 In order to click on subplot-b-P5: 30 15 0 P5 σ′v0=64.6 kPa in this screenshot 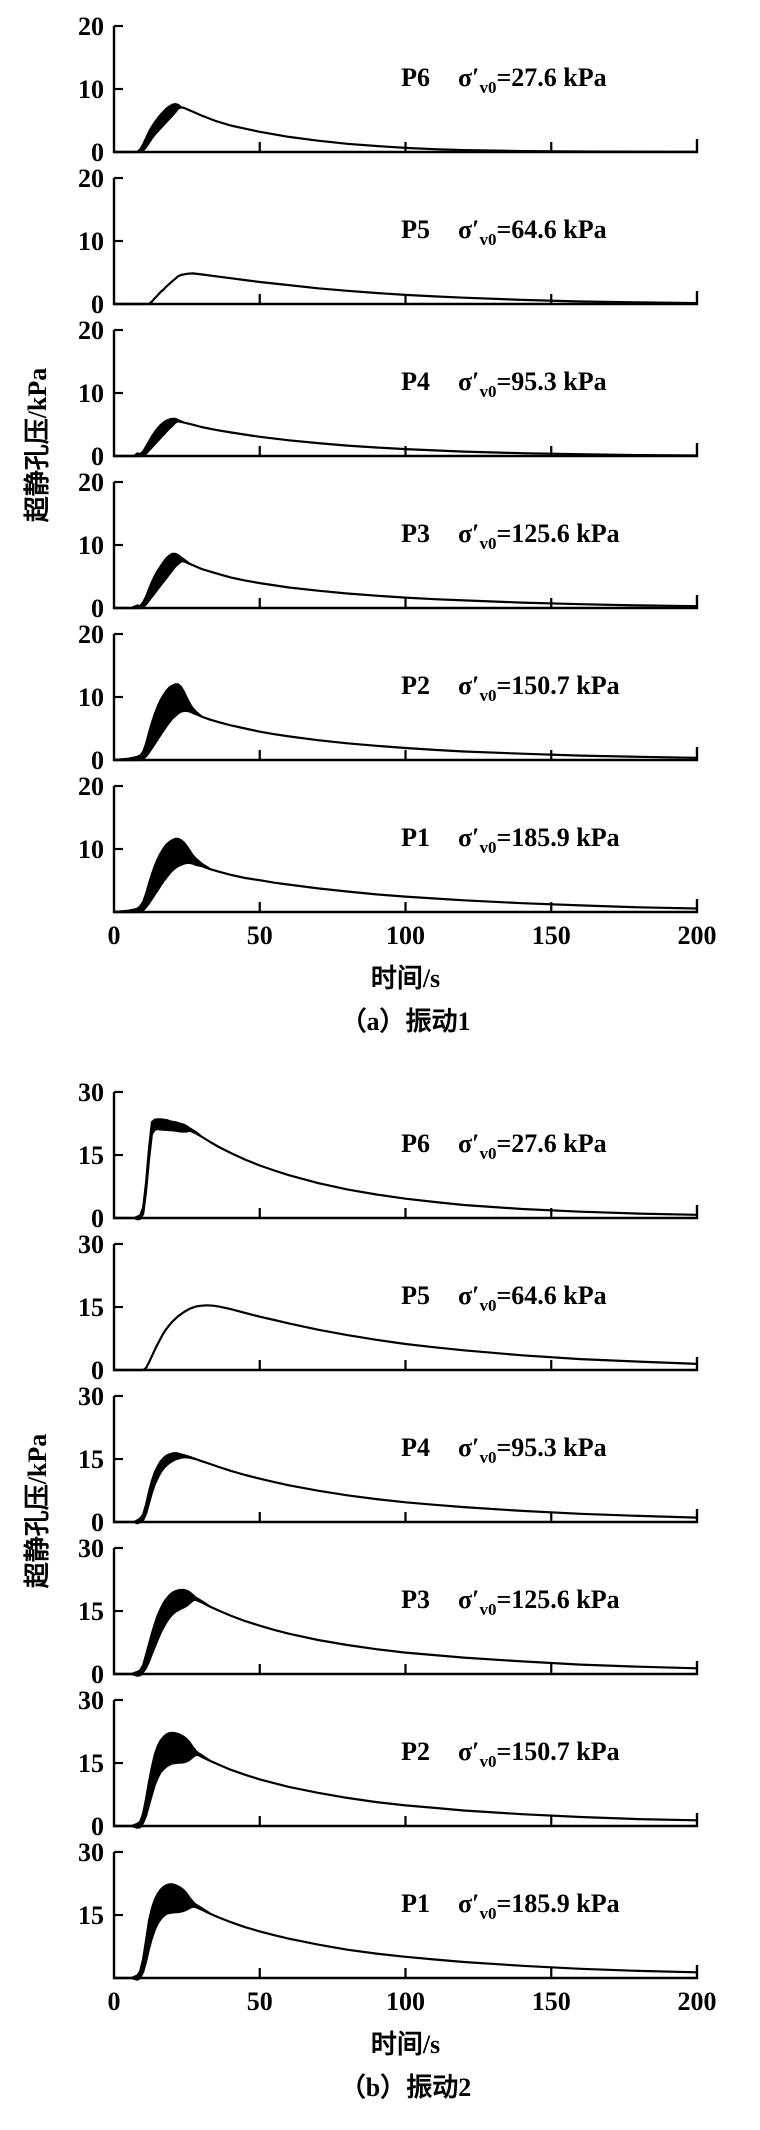, I will do `click(388, 1306)`.